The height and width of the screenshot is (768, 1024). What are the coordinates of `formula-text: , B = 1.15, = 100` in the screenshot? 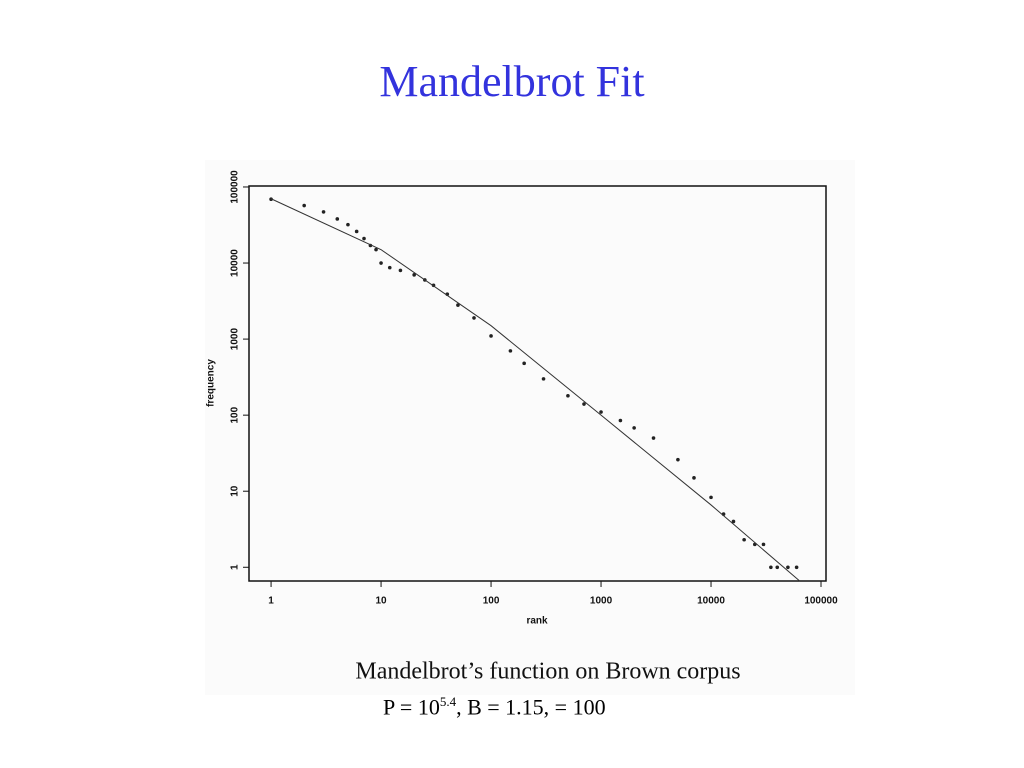 It's located at (531, 707).